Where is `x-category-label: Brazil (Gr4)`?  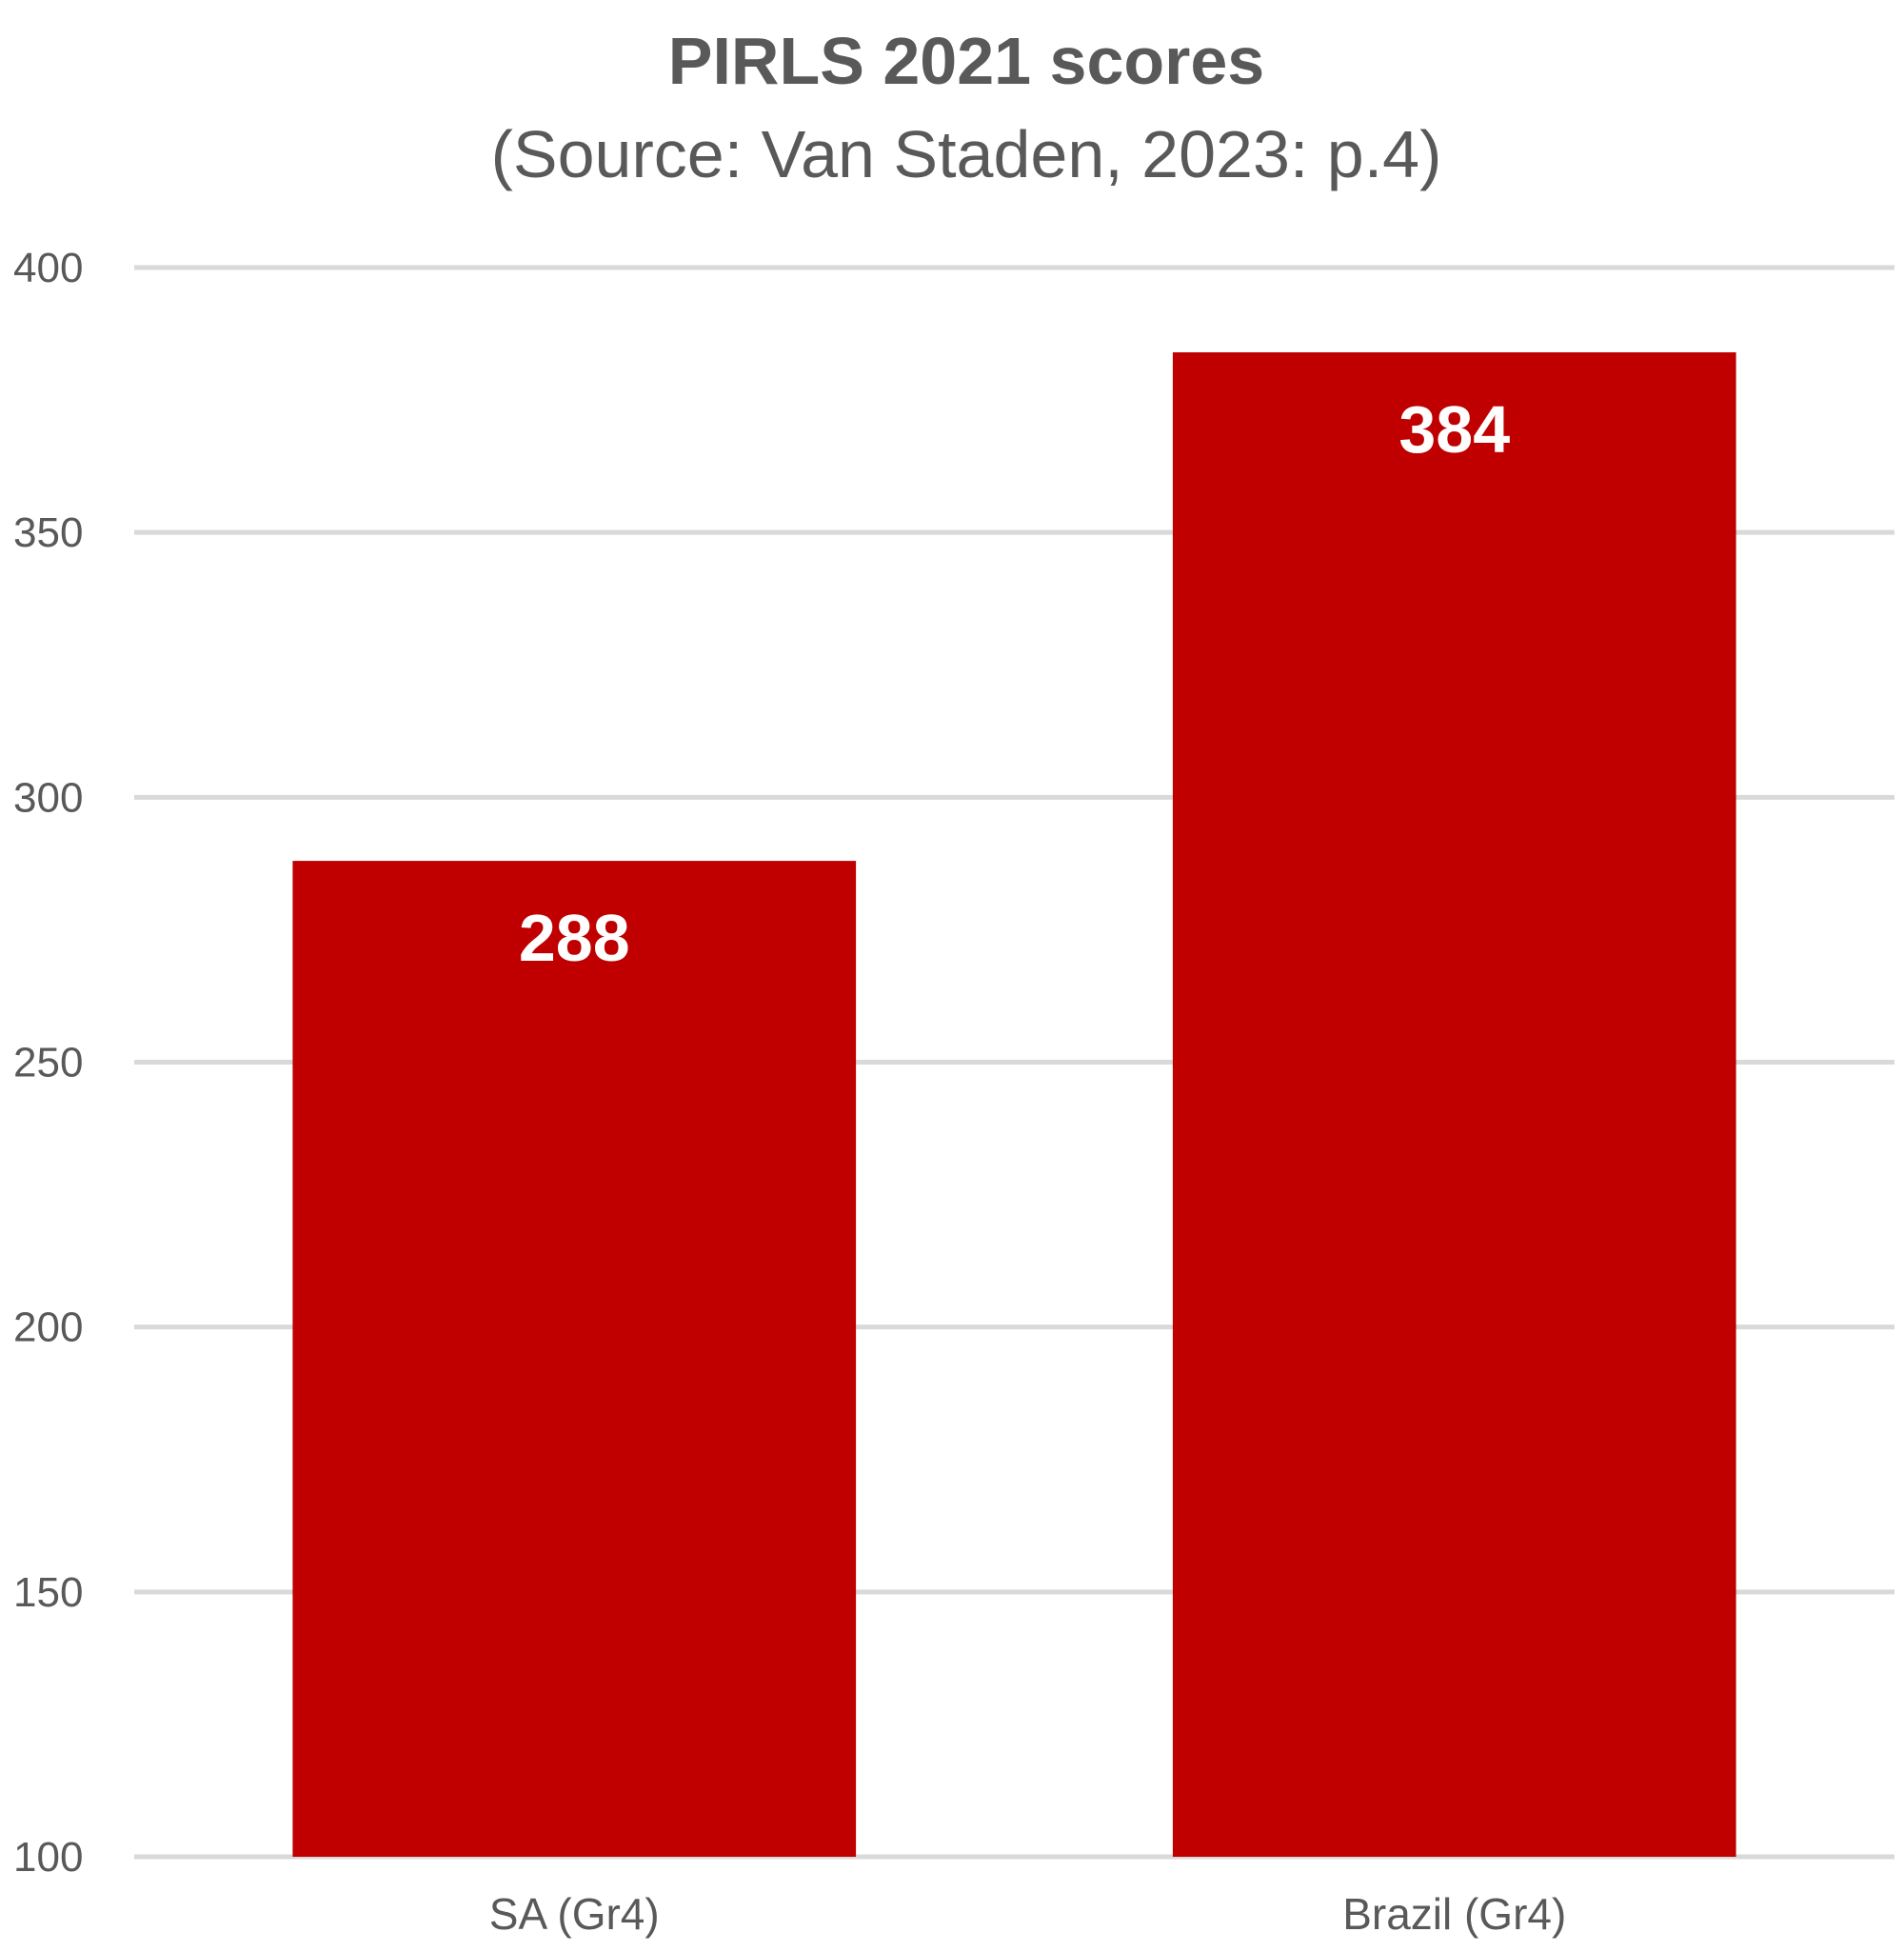
x-category-label: Brazil (Gr4) is located at coordinates (1454, 1914).